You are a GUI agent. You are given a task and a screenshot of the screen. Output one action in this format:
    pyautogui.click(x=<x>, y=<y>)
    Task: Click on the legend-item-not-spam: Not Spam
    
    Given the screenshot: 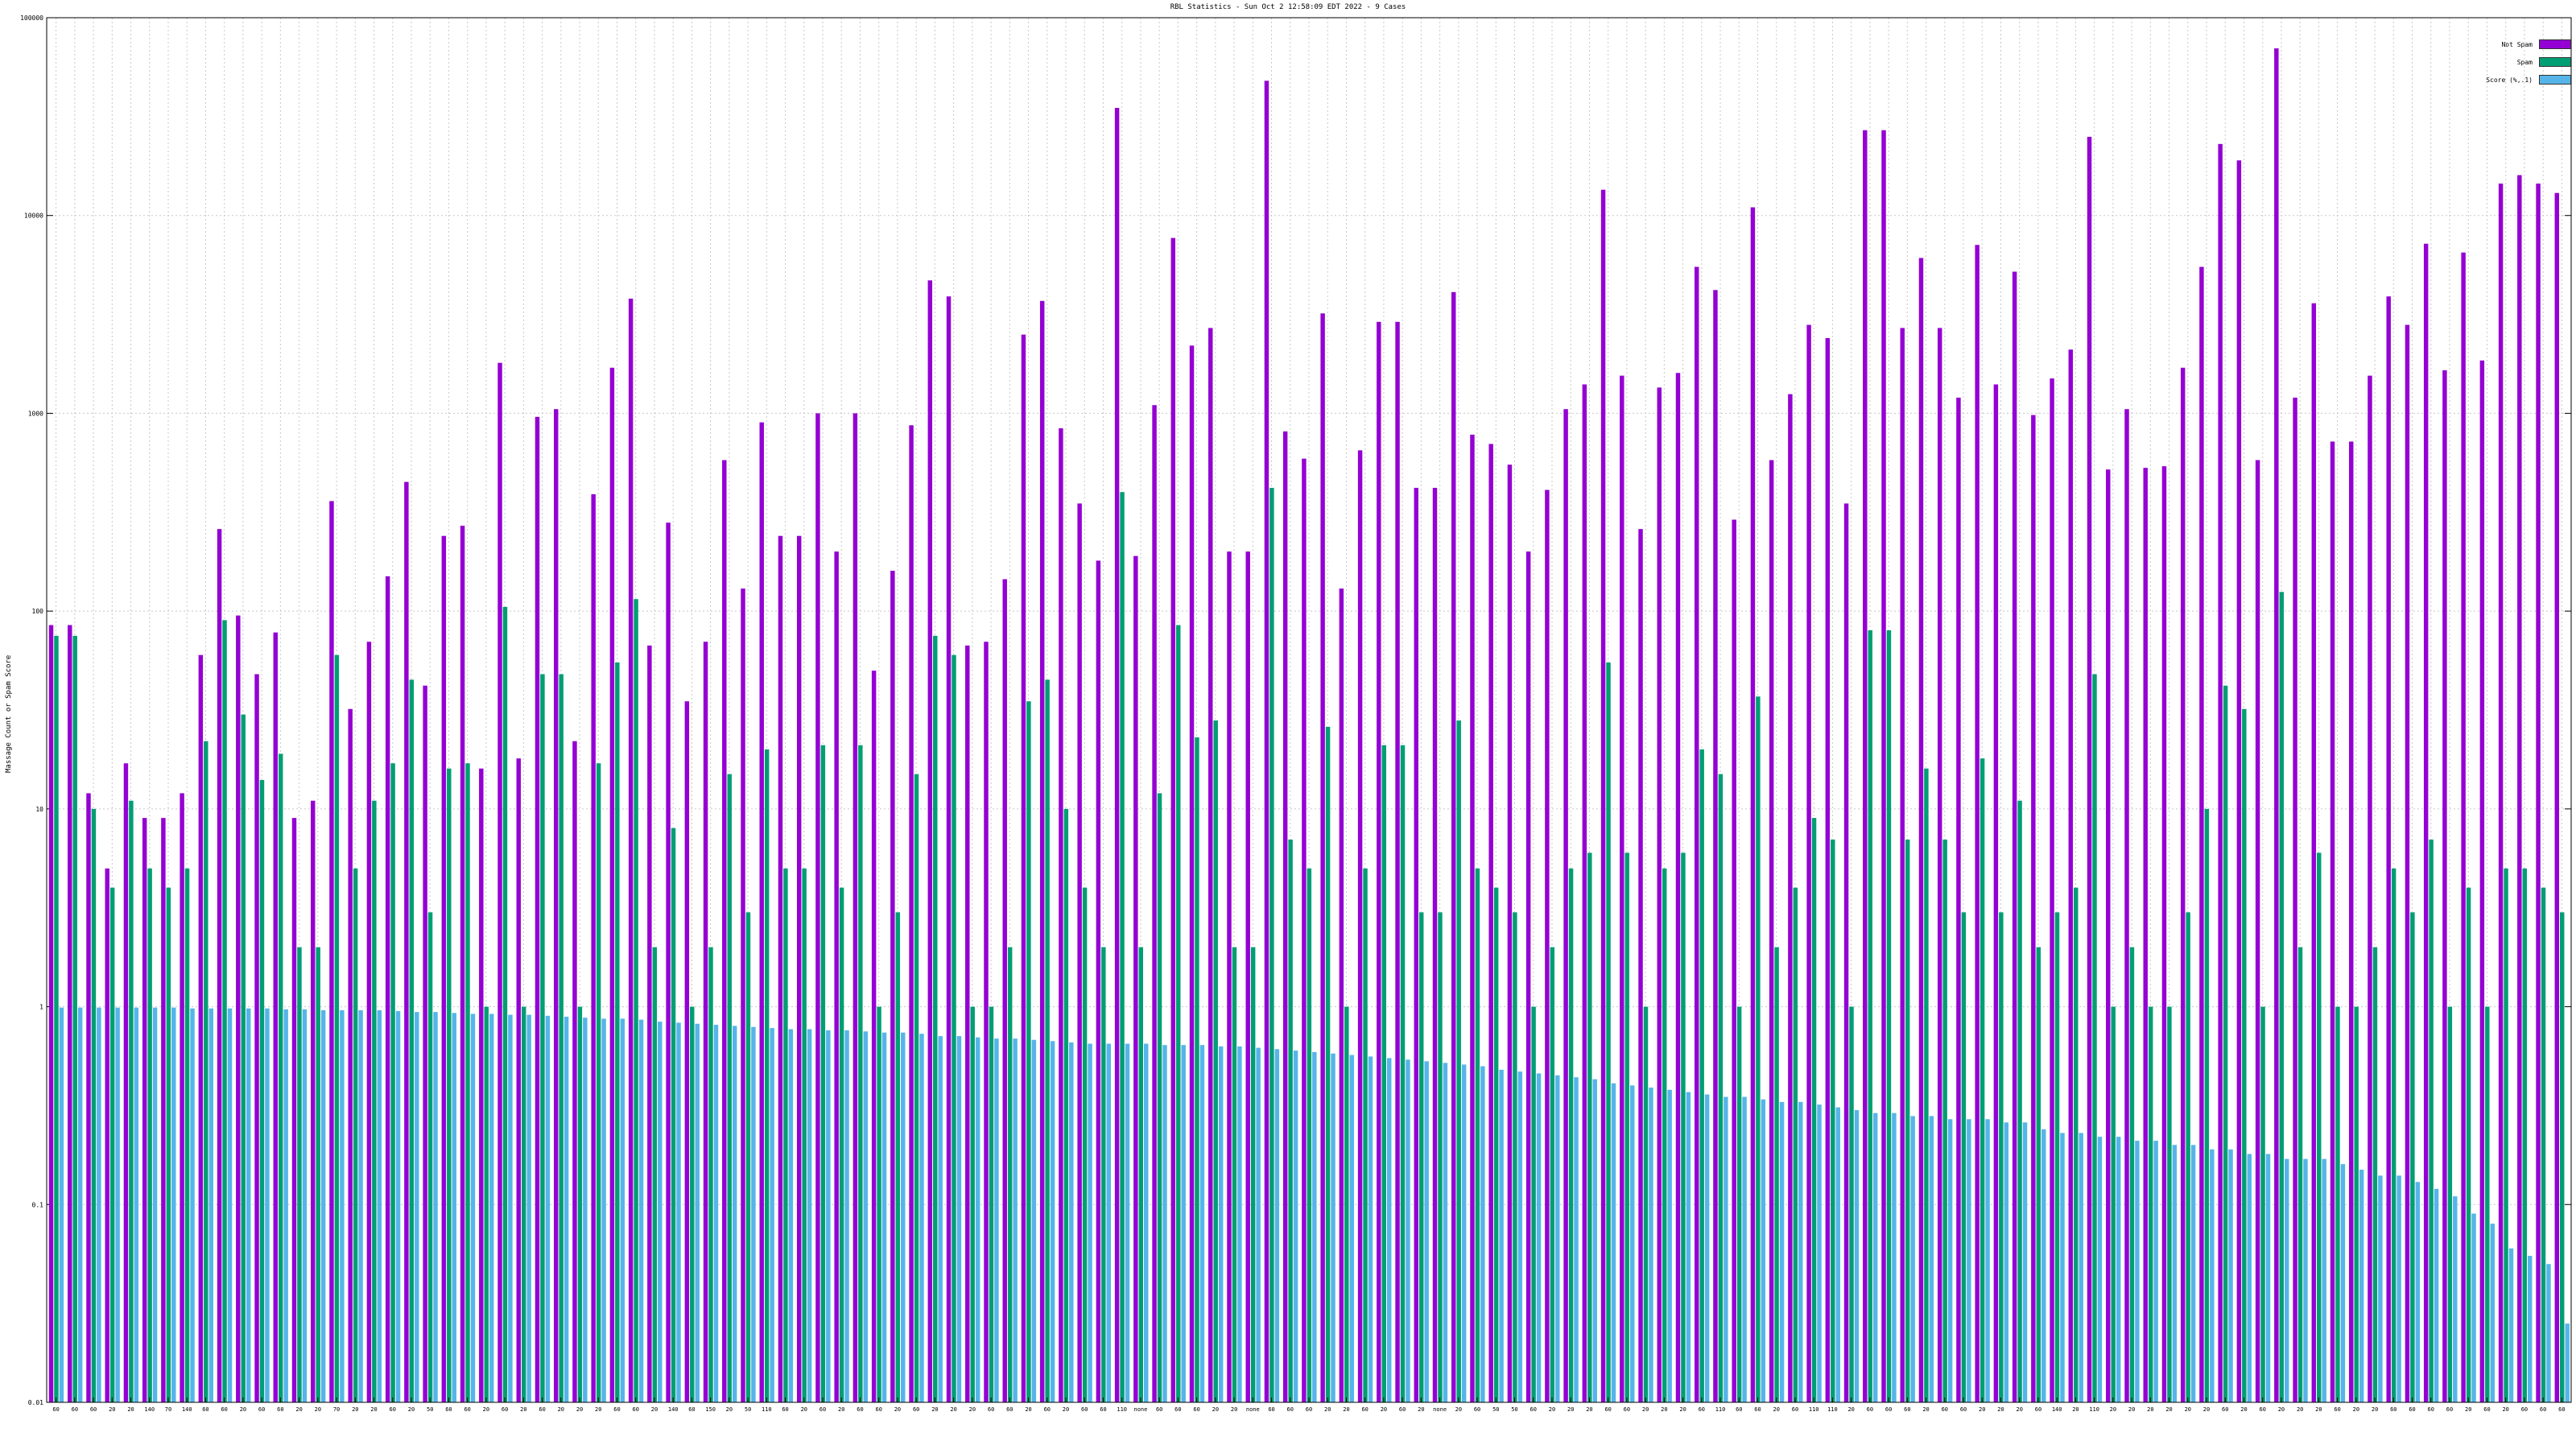 What is the action you would take?
    pyautogui.click(x=2528, y=44)
    